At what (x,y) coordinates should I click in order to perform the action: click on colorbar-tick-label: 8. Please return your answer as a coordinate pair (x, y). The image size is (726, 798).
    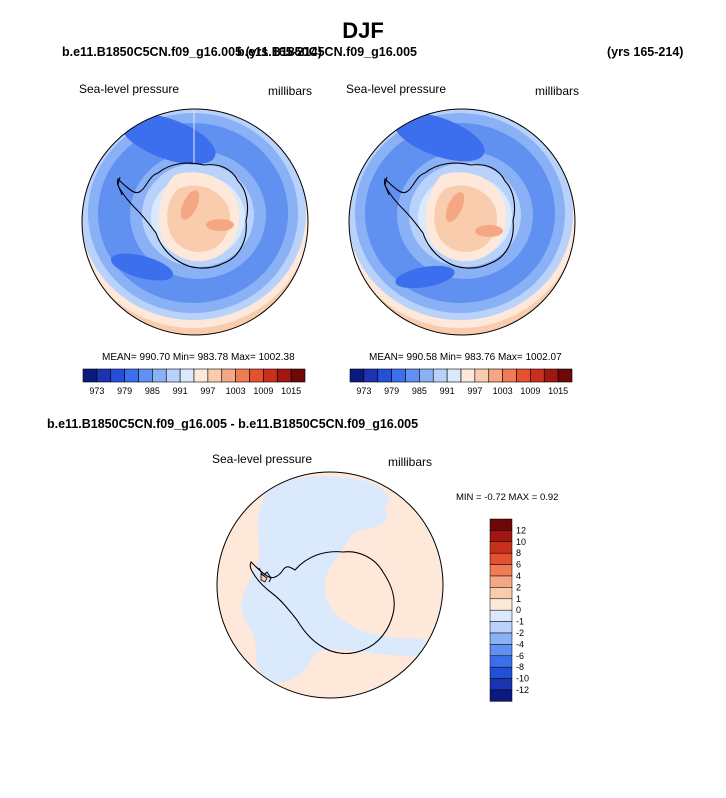
    Looking at the image, I should click on (518, 553).